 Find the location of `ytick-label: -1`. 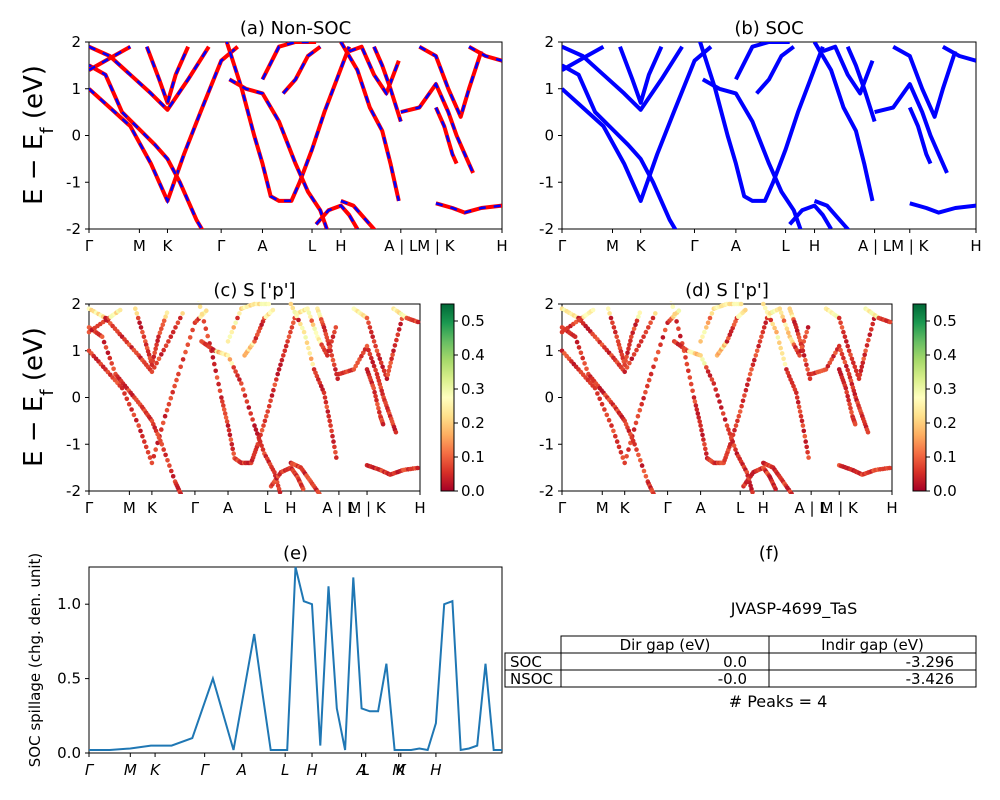

ytick-label: -1 is located at coordinates (73, 182).